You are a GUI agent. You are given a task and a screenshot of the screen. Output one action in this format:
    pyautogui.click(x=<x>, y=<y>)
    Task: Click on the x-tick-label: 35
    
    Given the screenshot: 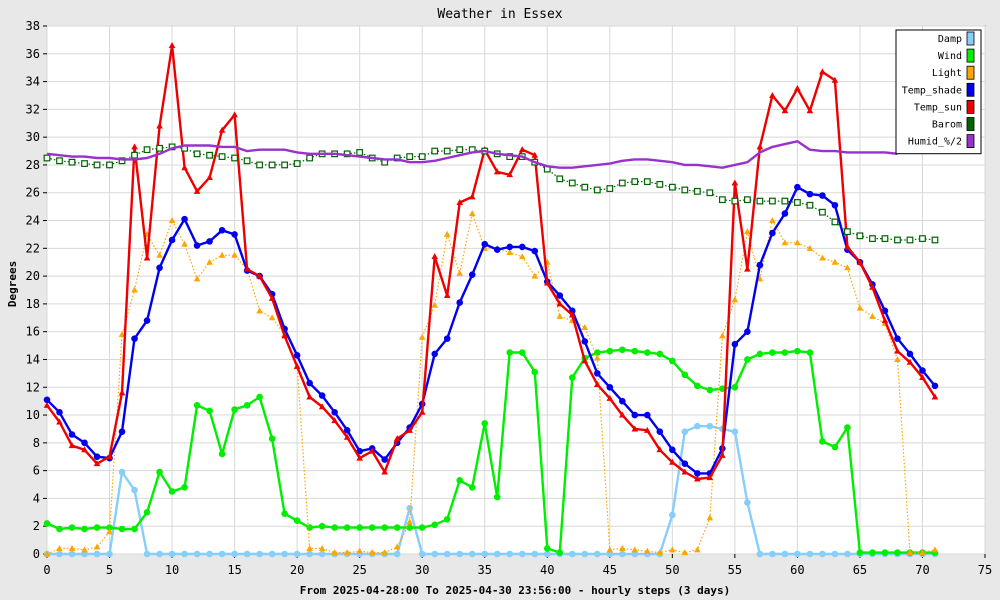 What is the action you would take?
    pyautogui.click(x=485, y=570)
    